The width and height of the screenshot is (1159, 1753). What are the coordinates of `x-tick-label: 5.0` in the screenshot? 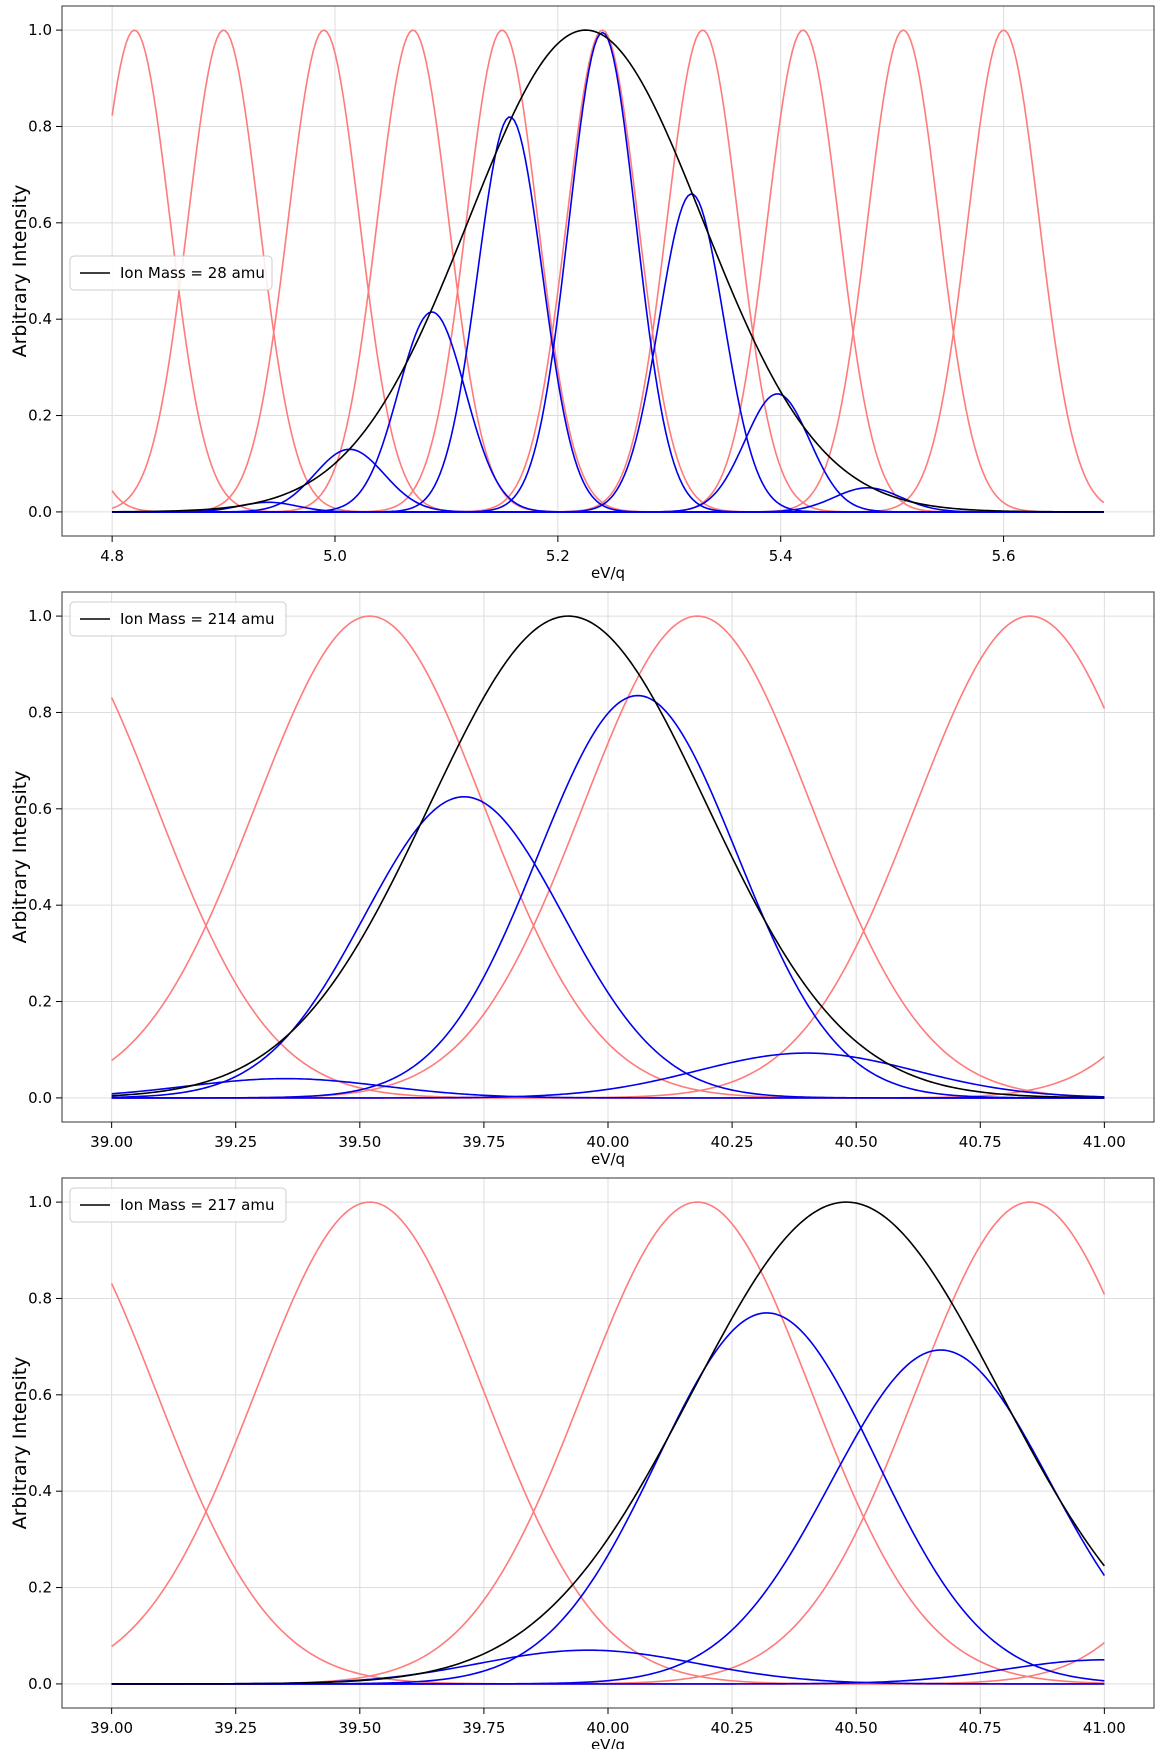 It's located at (335, 556).